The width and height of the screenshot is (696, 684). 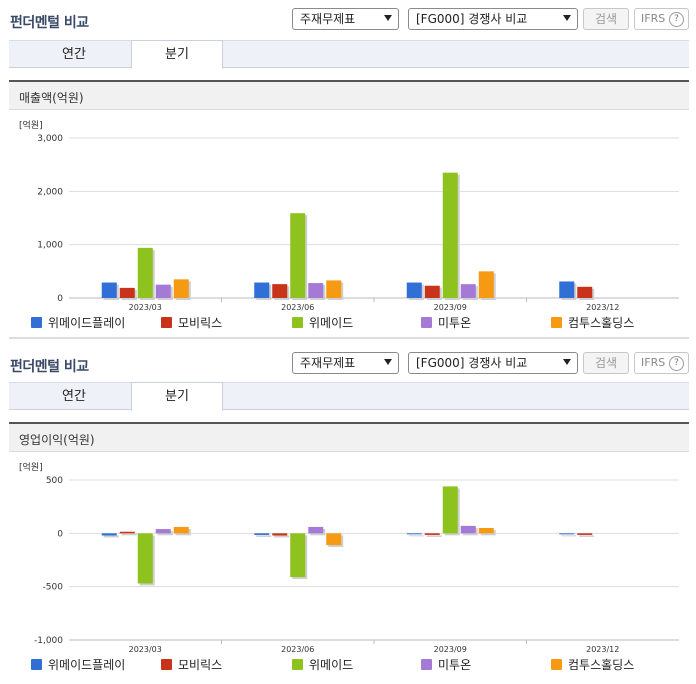 I want to click on y-tick-label: -500, so click(x=53, y=588).